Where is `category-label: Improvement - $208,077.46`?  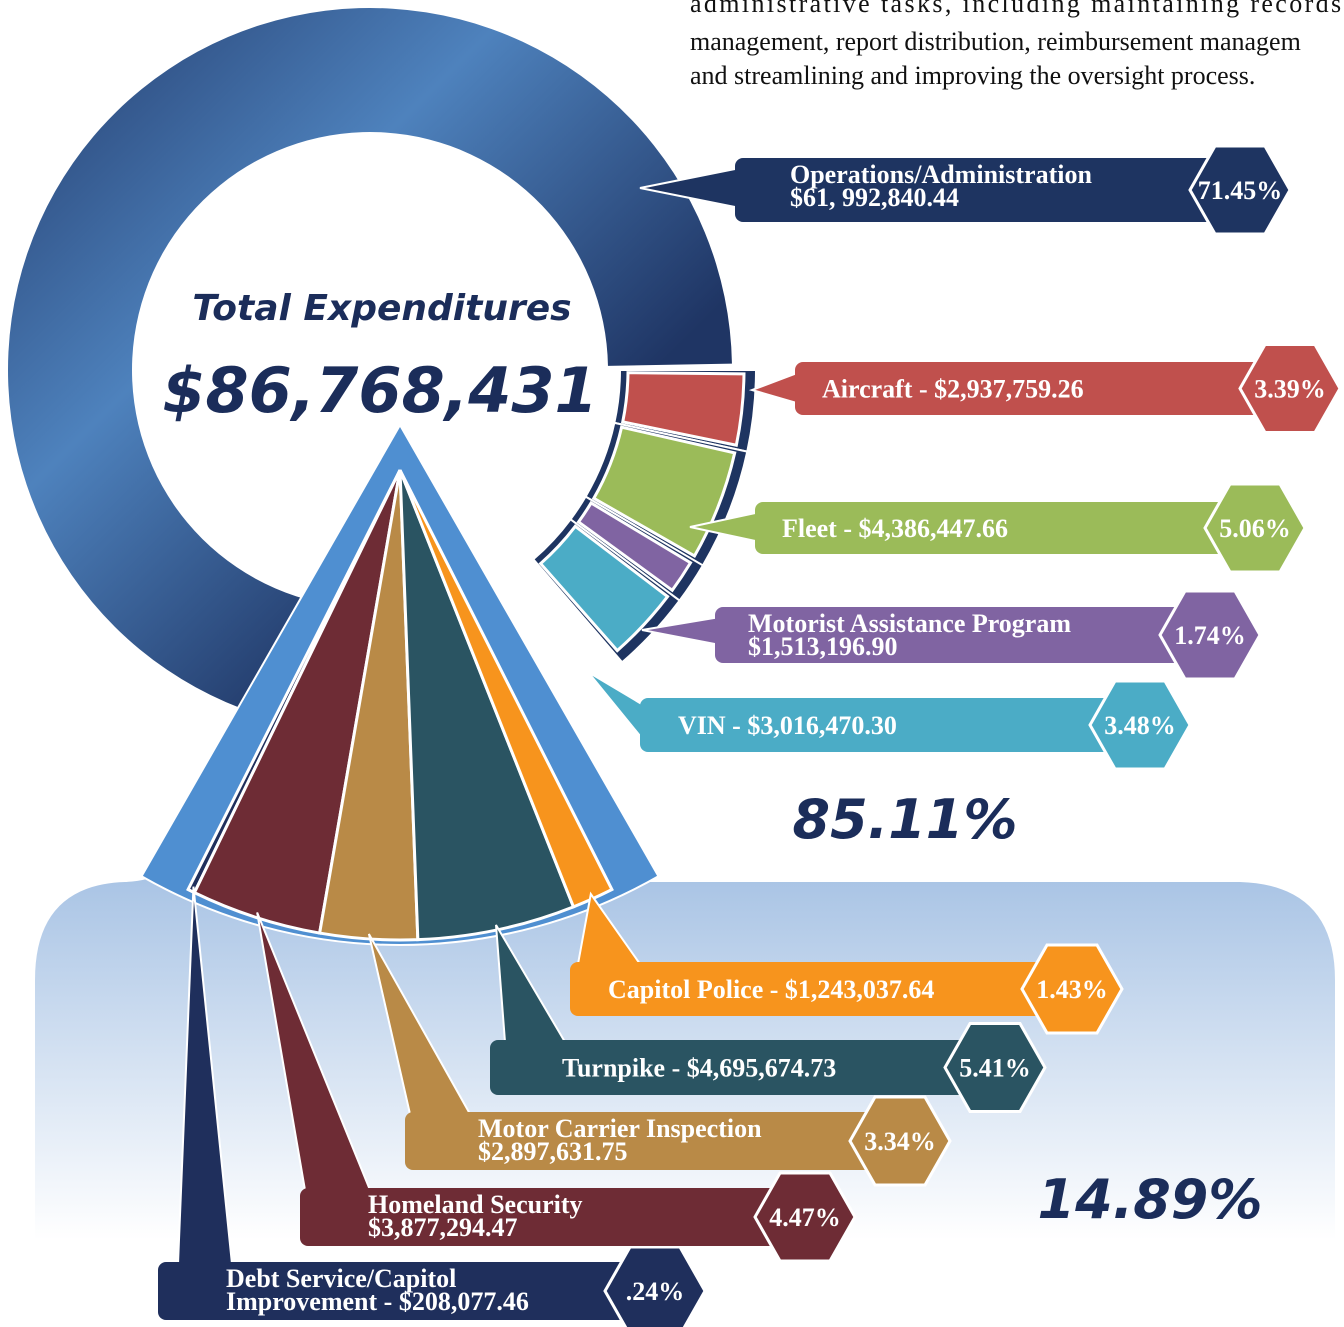
category-label: Improvement - $208,077.46 is located at coordinates (377, 1301).